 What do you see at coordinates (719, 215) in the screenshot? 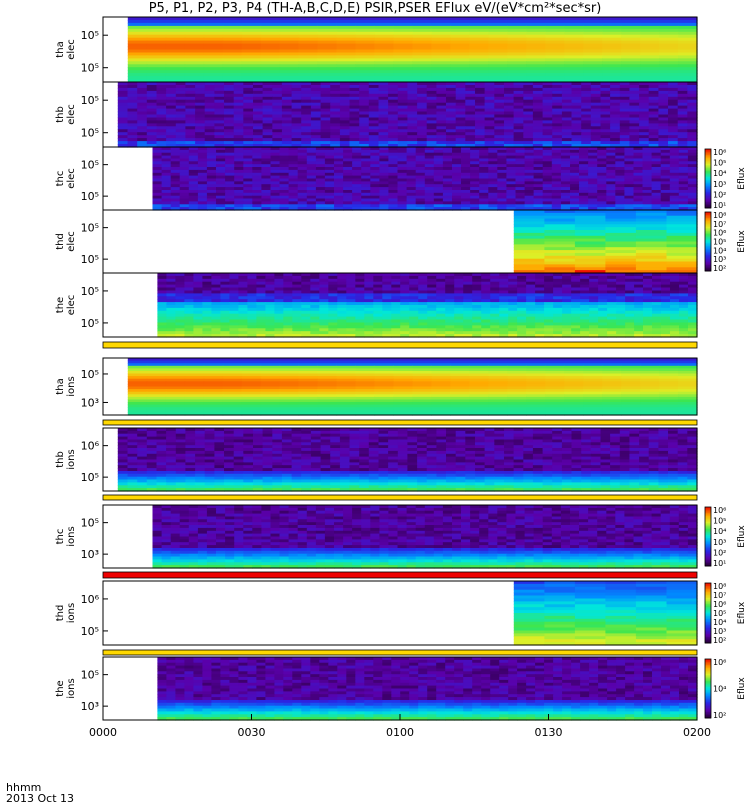
I see `colorbar-tick-label: 10⁸` at bounding box center [719, 215].